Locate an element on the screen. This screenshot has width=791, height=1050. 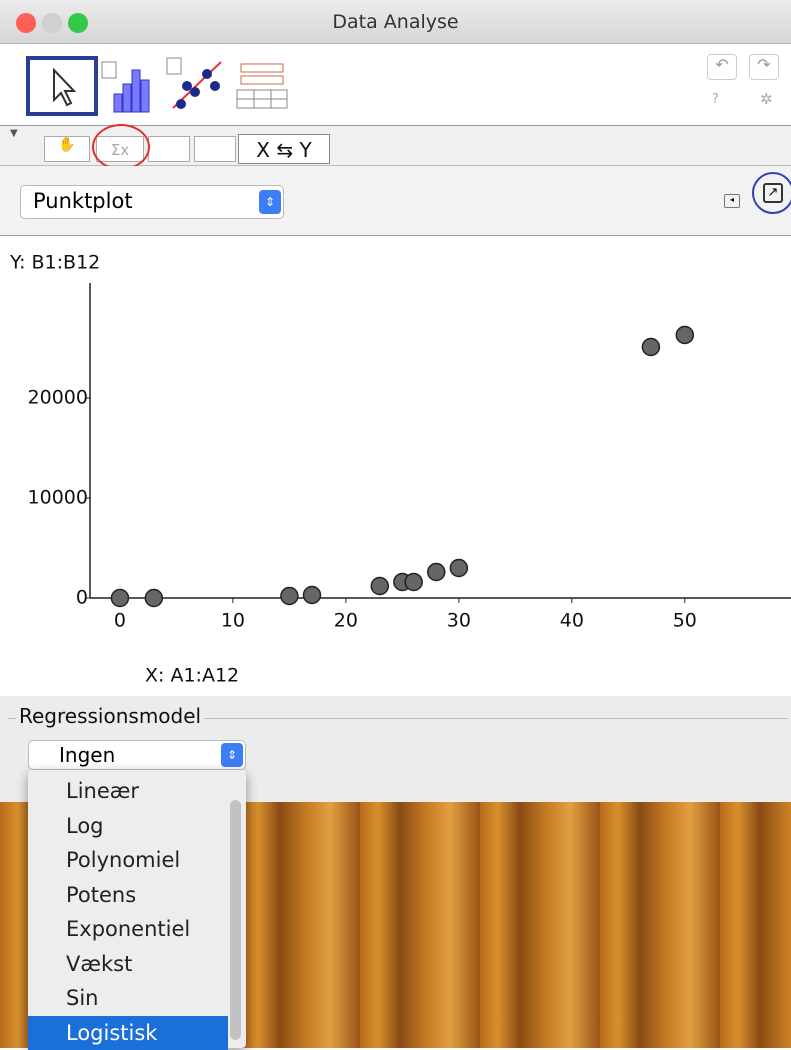
title-bar: Data Analyse is located at coordinates (395, 22).